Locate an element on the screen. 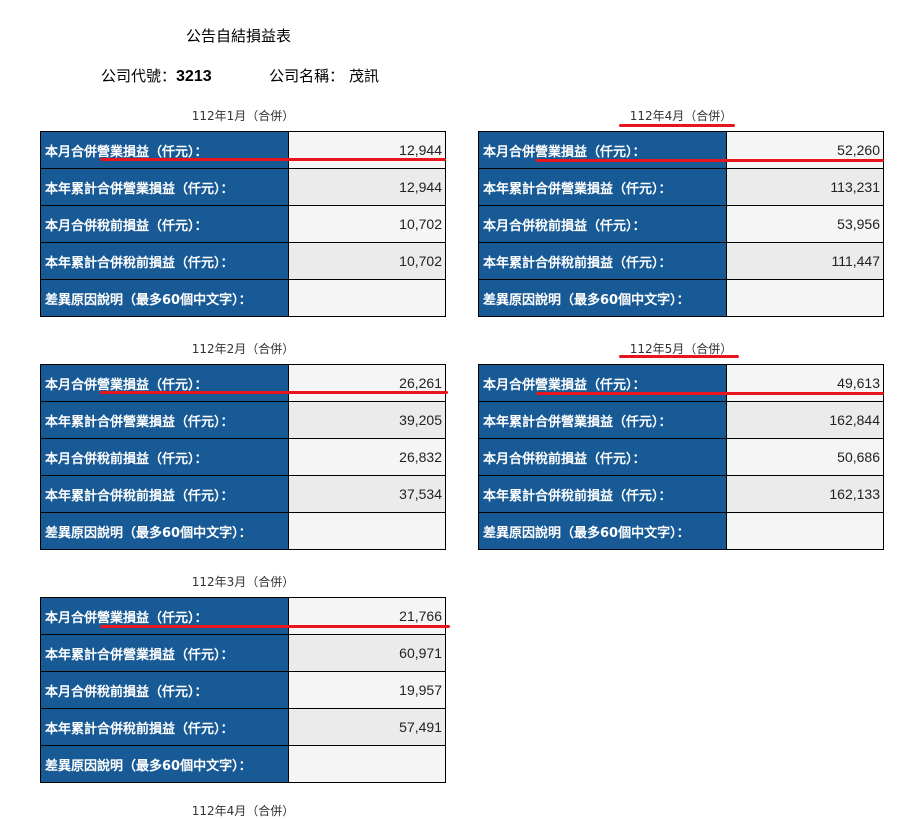  table-row: 本月合併營業損益（仟元）： 21,766 is located at coordinates (243, 616).